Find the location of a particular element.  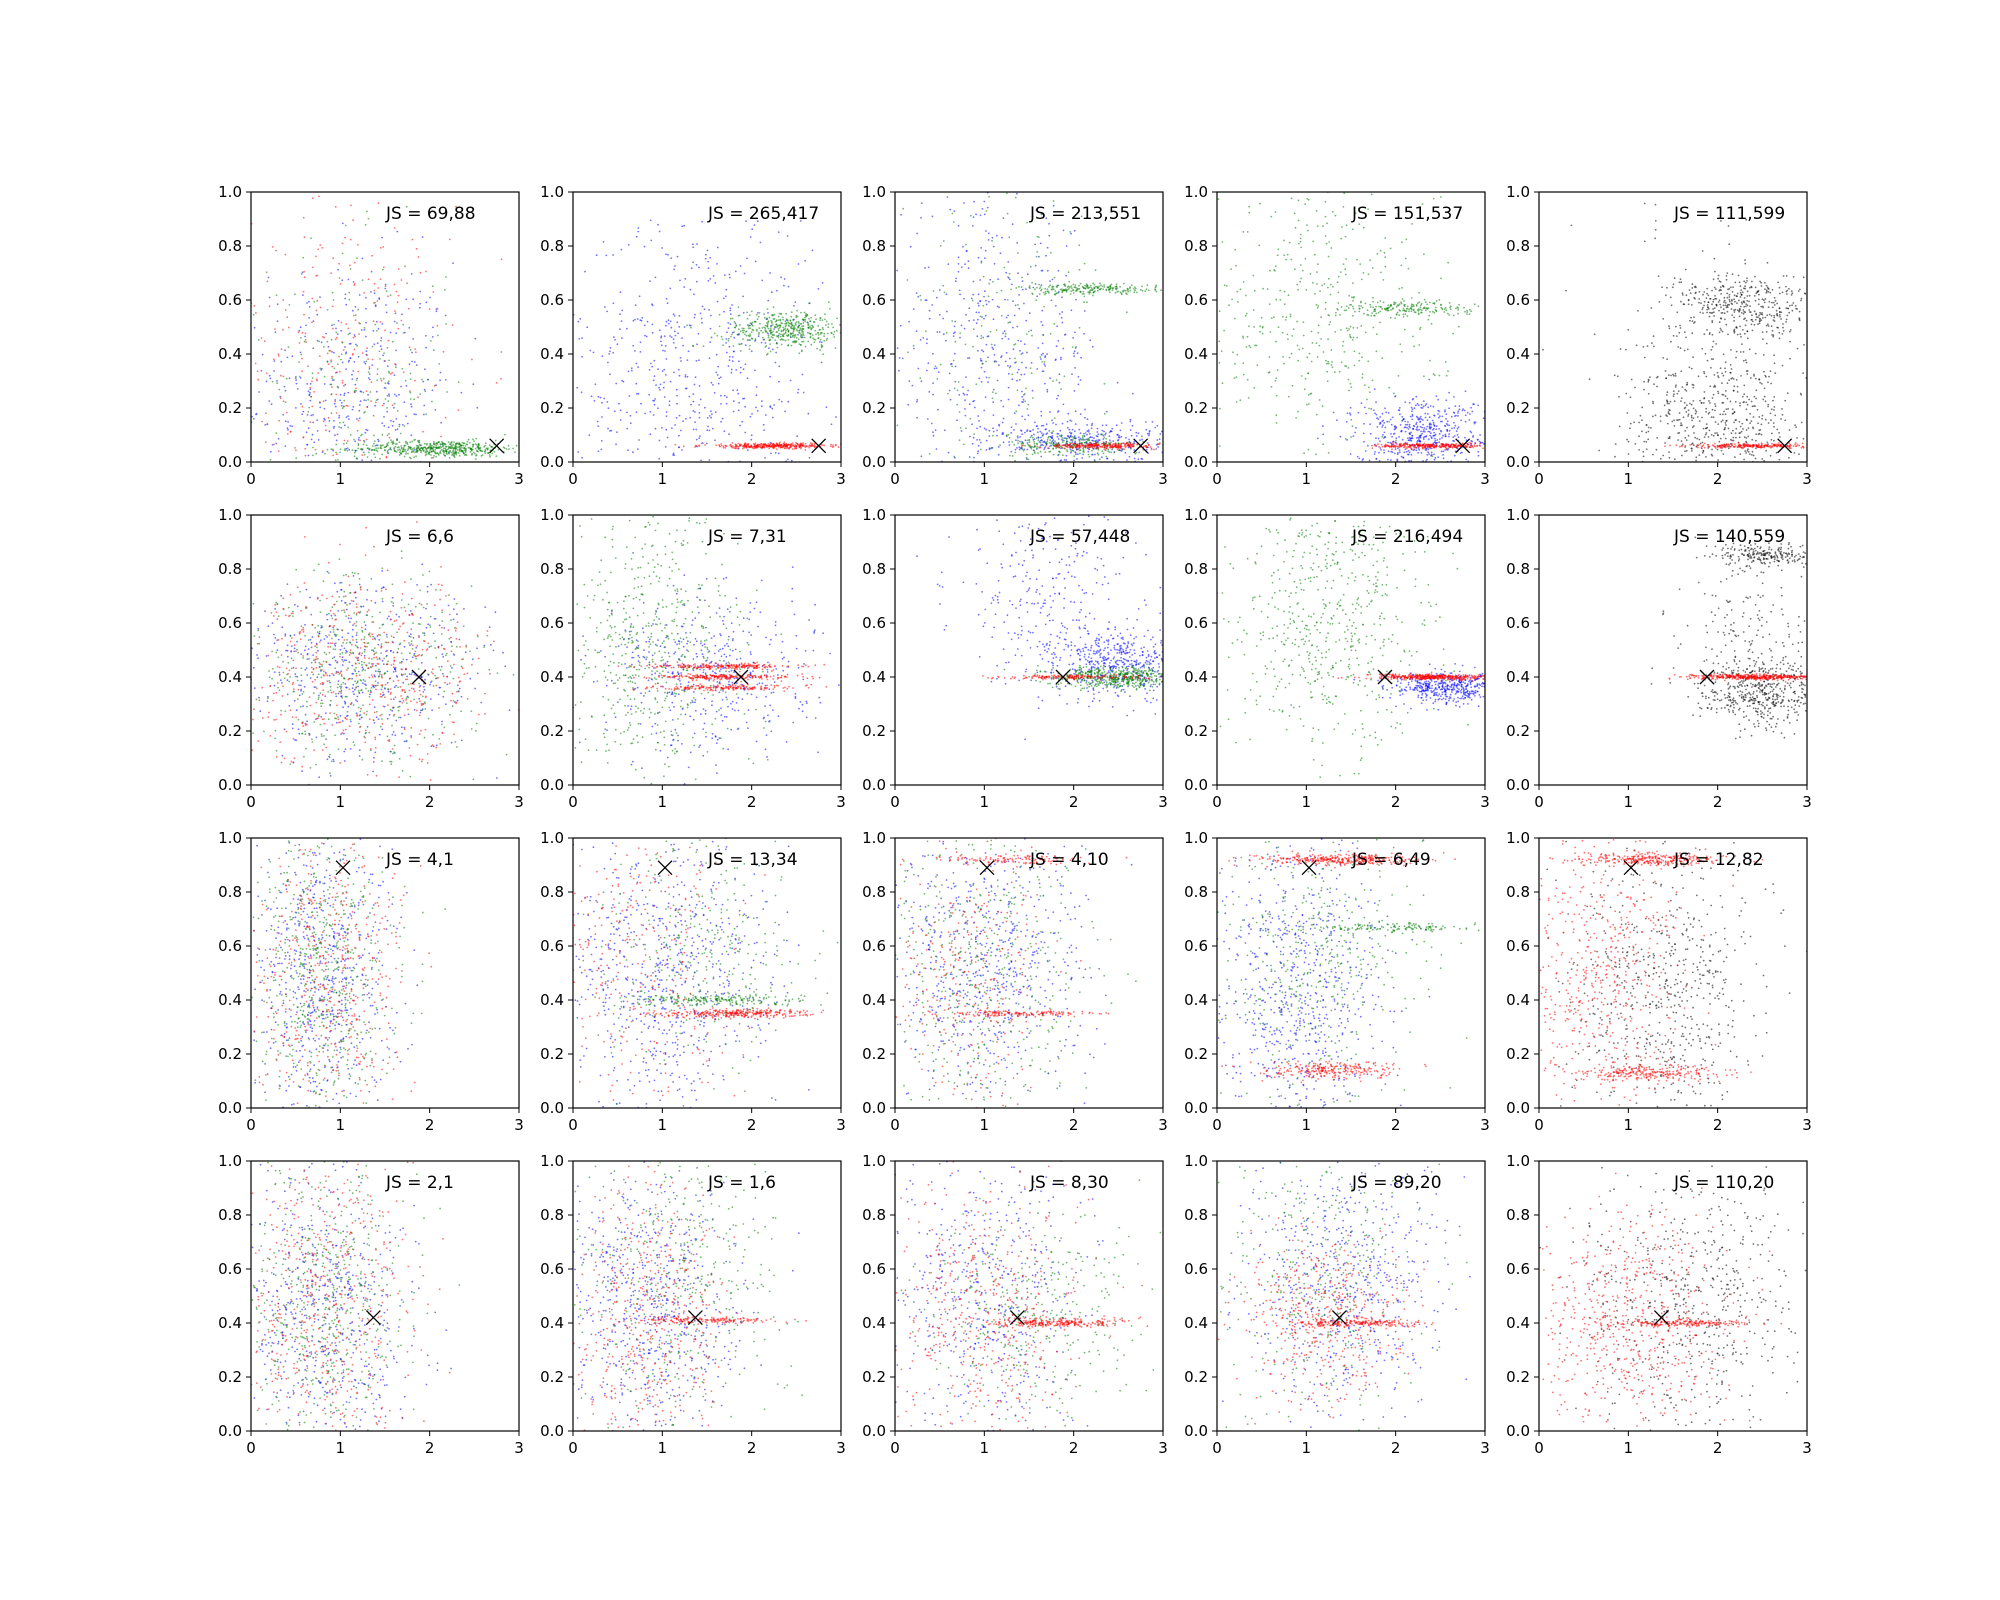

y-tick-label: 0.2 is located at coordinates (552, 408).